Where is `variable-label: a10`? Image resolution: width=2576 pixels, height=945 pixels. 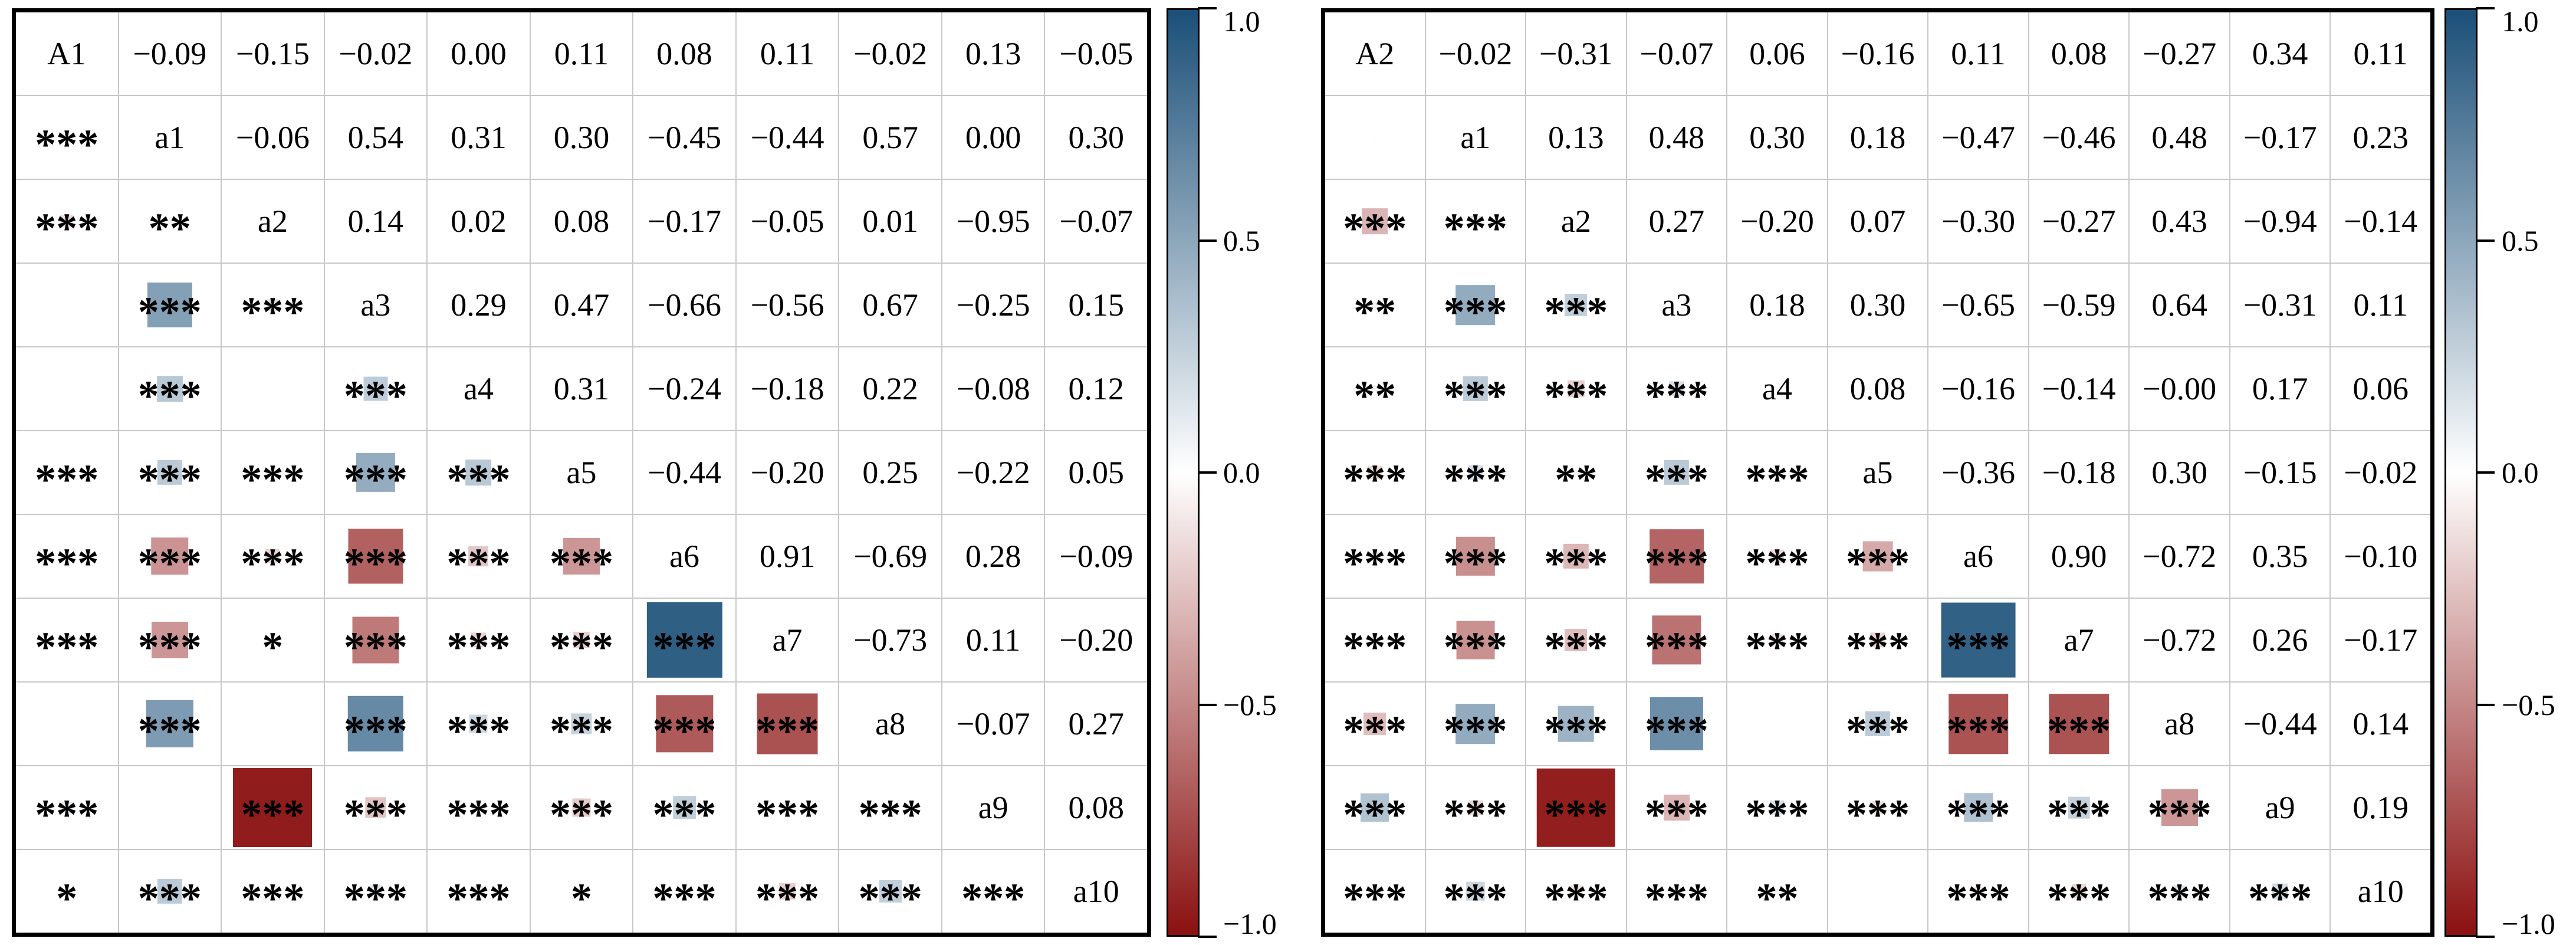
variable-label: a10 is located at coordinates (1096, 891).